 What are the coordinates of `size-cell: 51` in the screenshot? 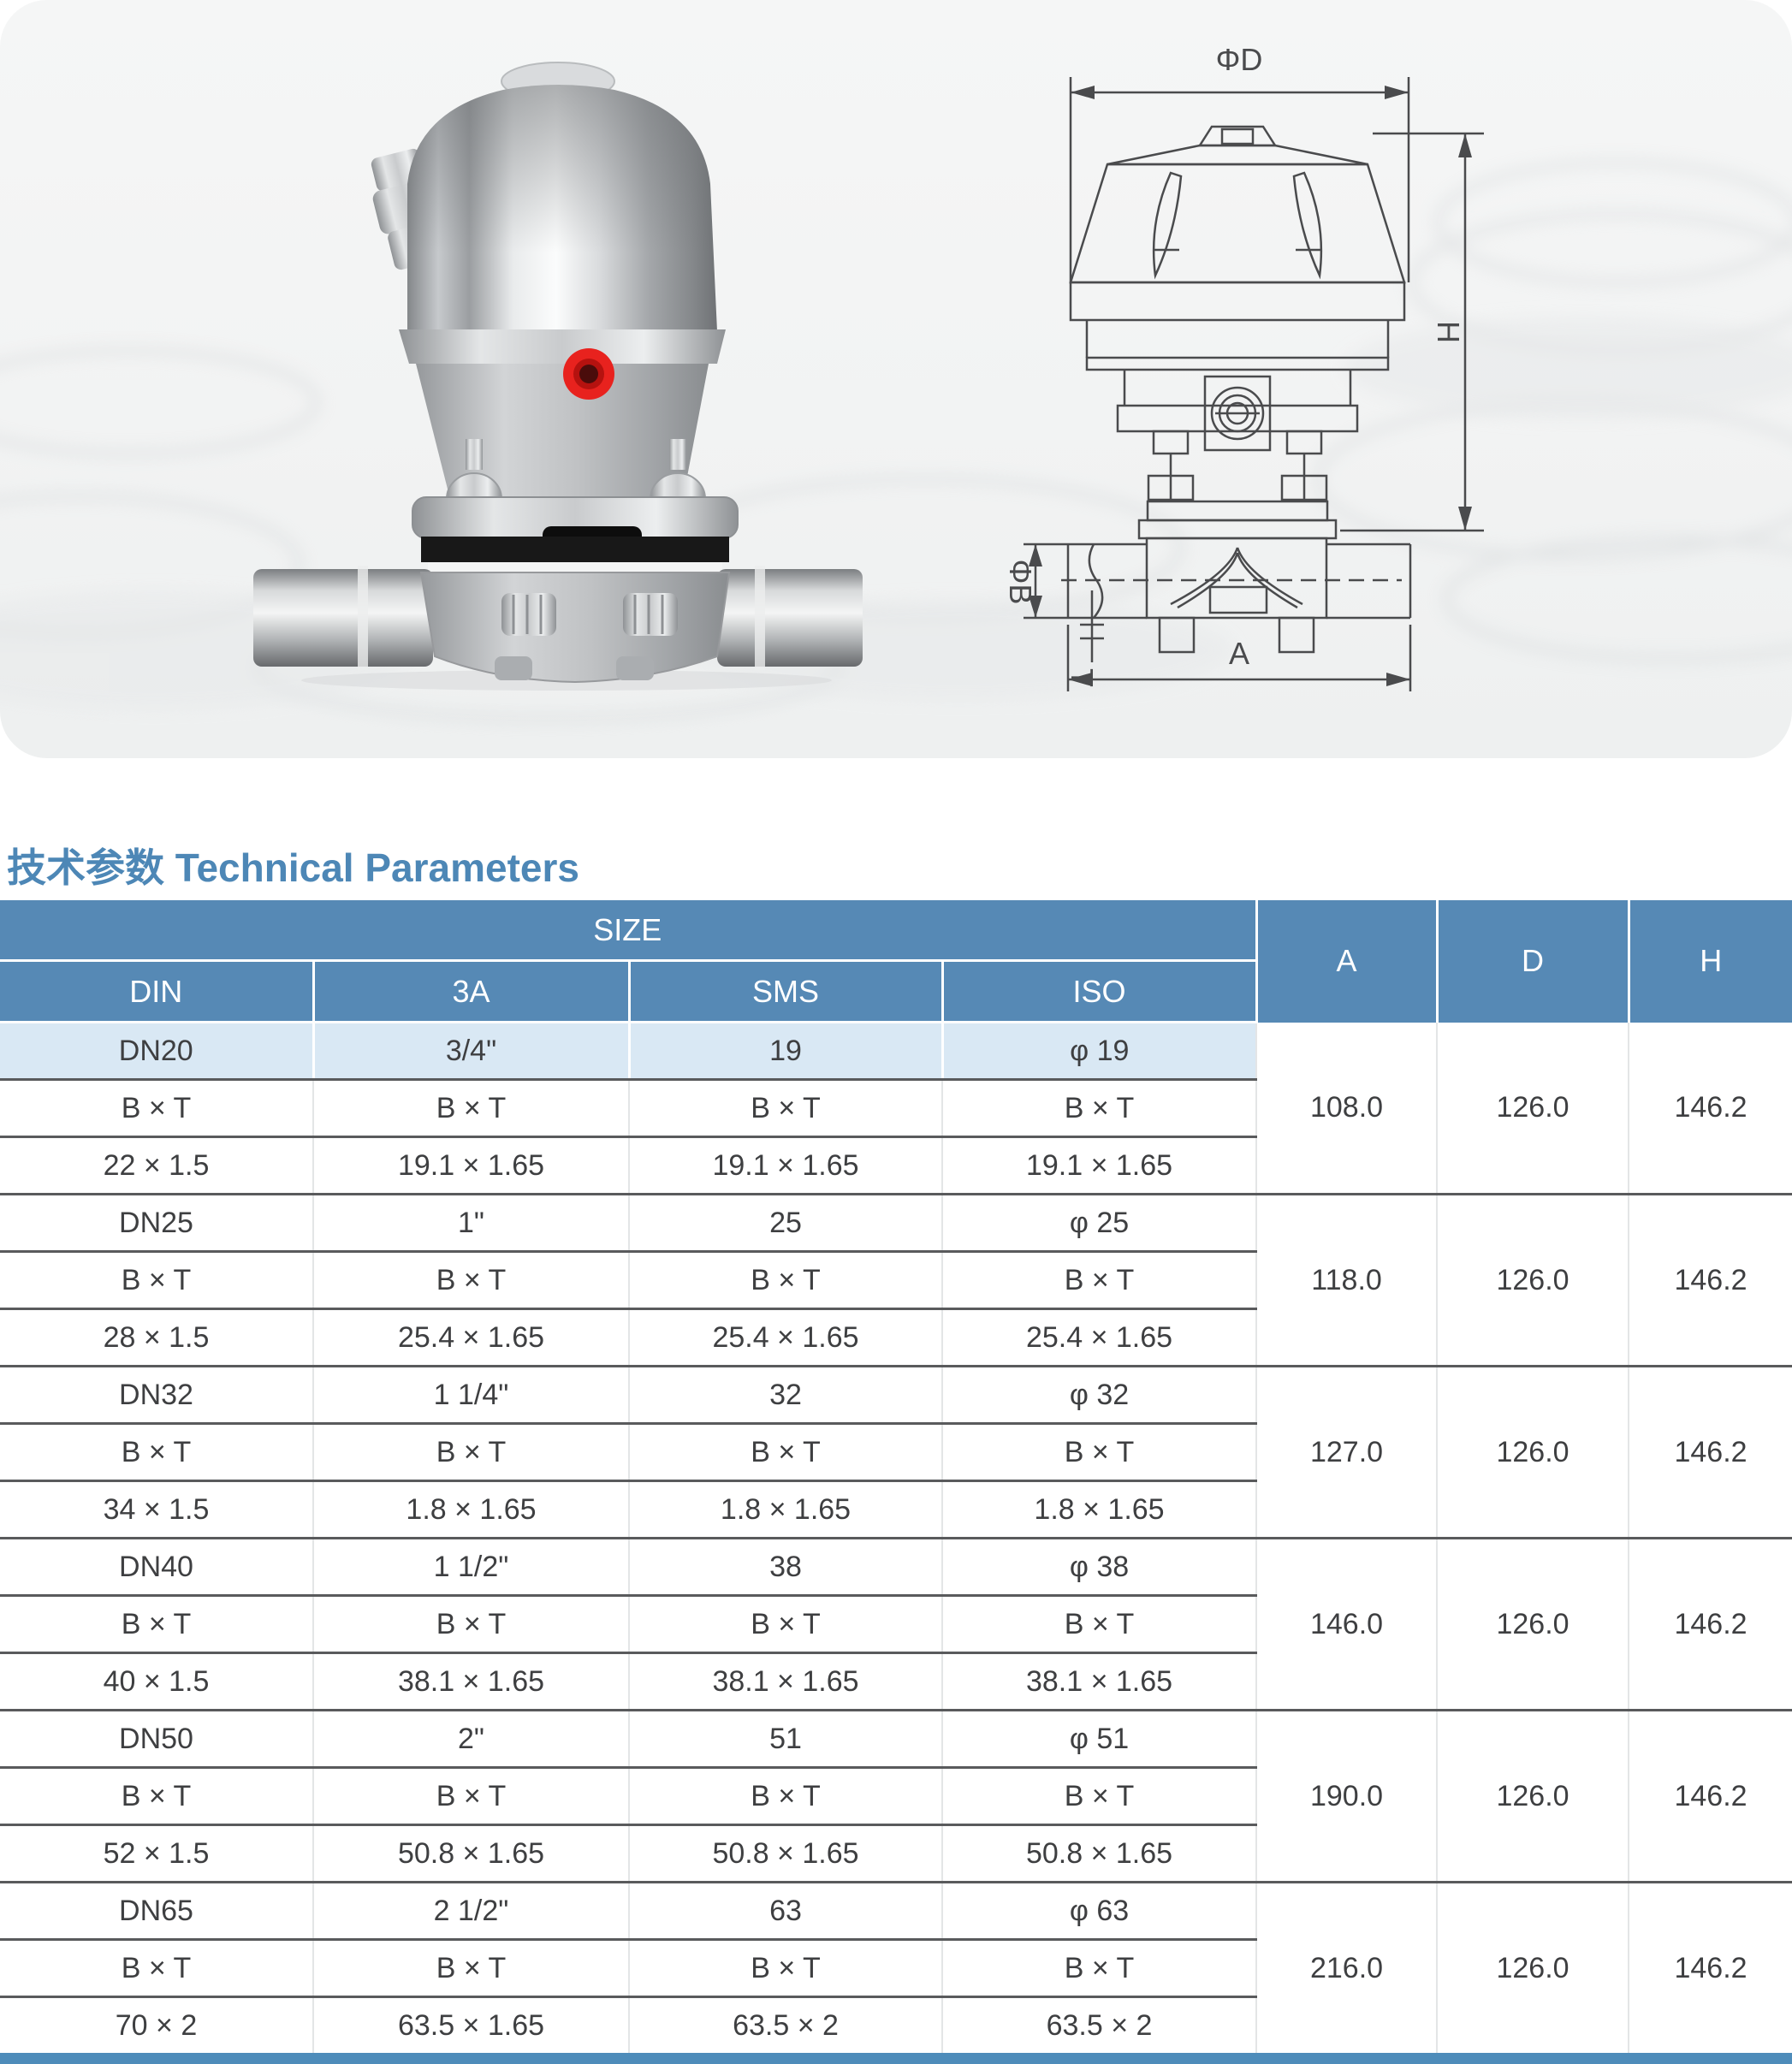 It's located at (785, 1740).